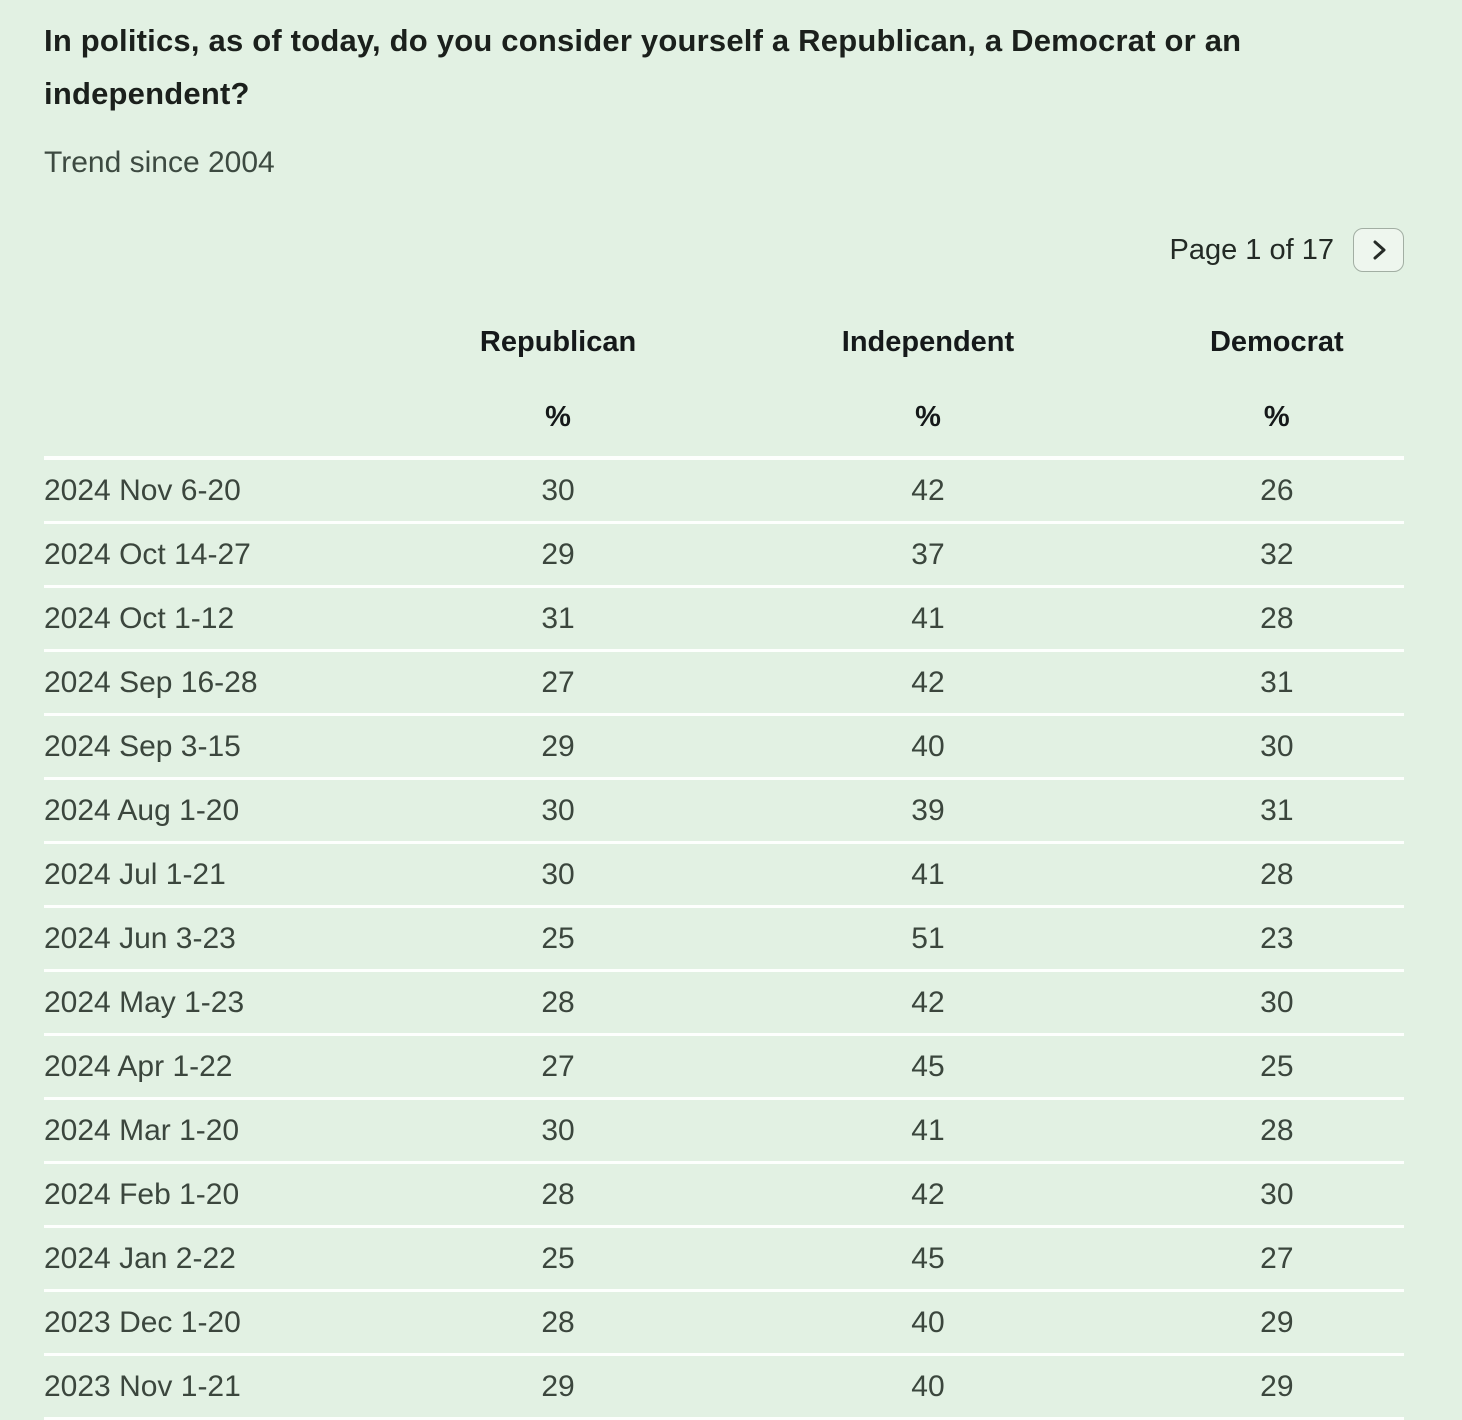 This screenshot has height=1420, width=1462. I want to click on row-date: 2024 Feb 1-20, so click(227, 1195).